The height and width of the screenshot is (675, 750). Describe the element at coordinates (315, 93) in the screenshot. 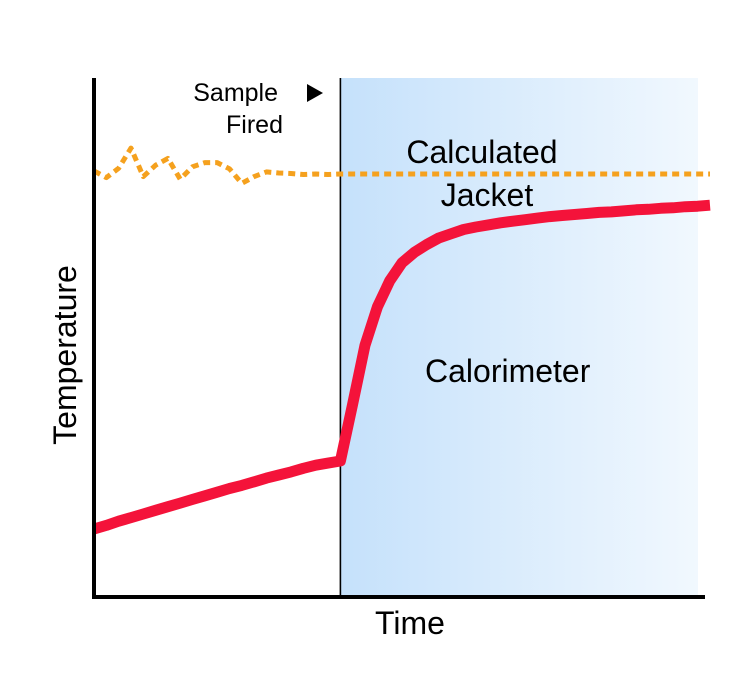

I see `right-triangle-icon` at that location.